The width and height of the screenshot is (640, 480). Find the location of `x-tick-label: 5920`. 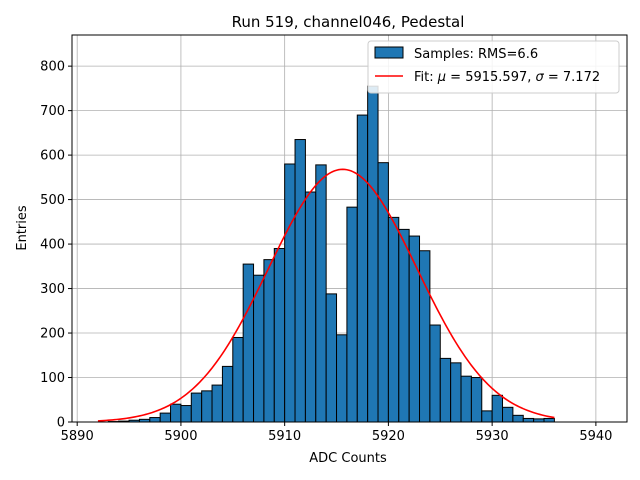

x-tick-label: 5920 is located at coordinates (388, 436).